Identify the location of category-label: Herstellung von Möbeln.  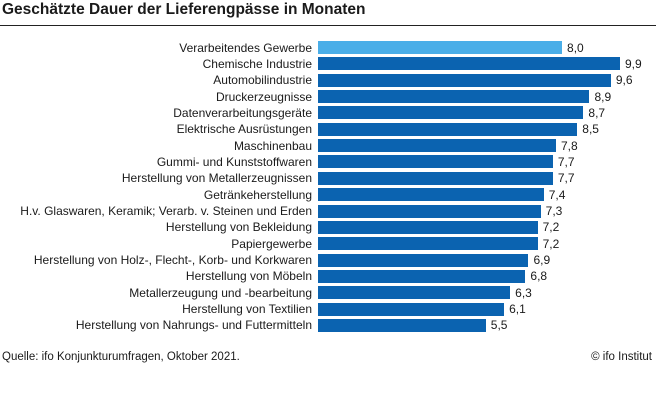
(248, 276).